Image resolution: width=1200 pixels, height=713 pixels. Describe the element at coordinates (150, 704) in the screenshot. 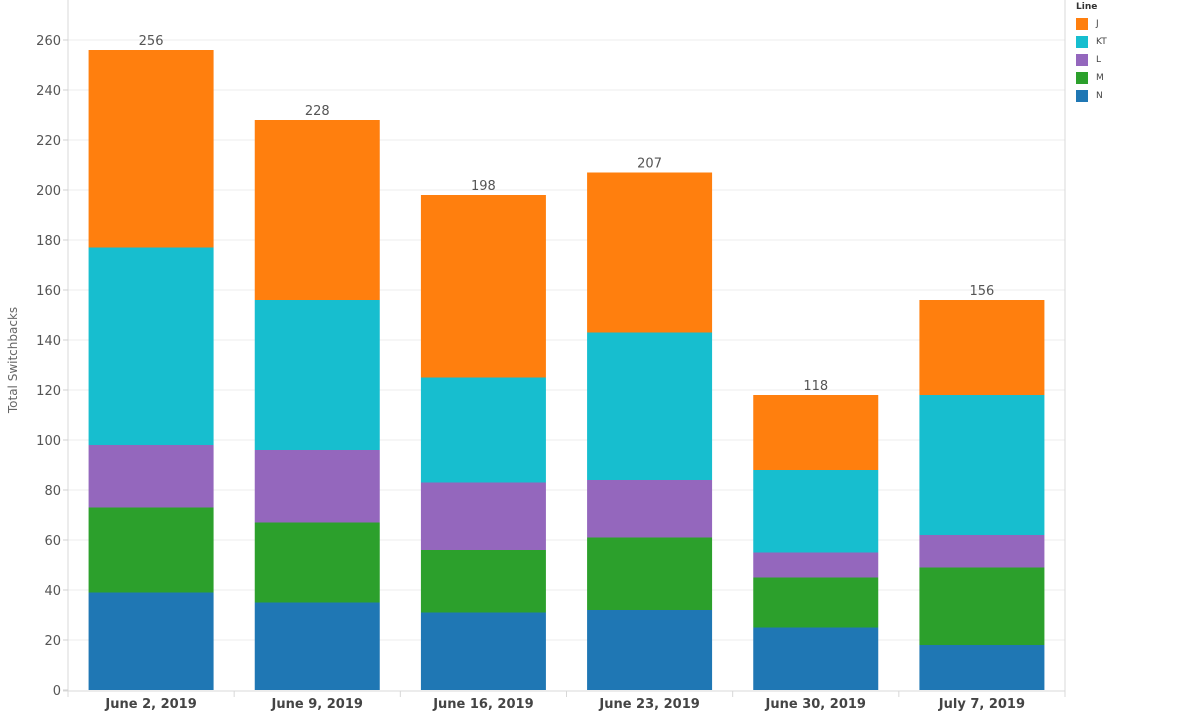

I see `x-tick-label: June 2, 2019` at that location.